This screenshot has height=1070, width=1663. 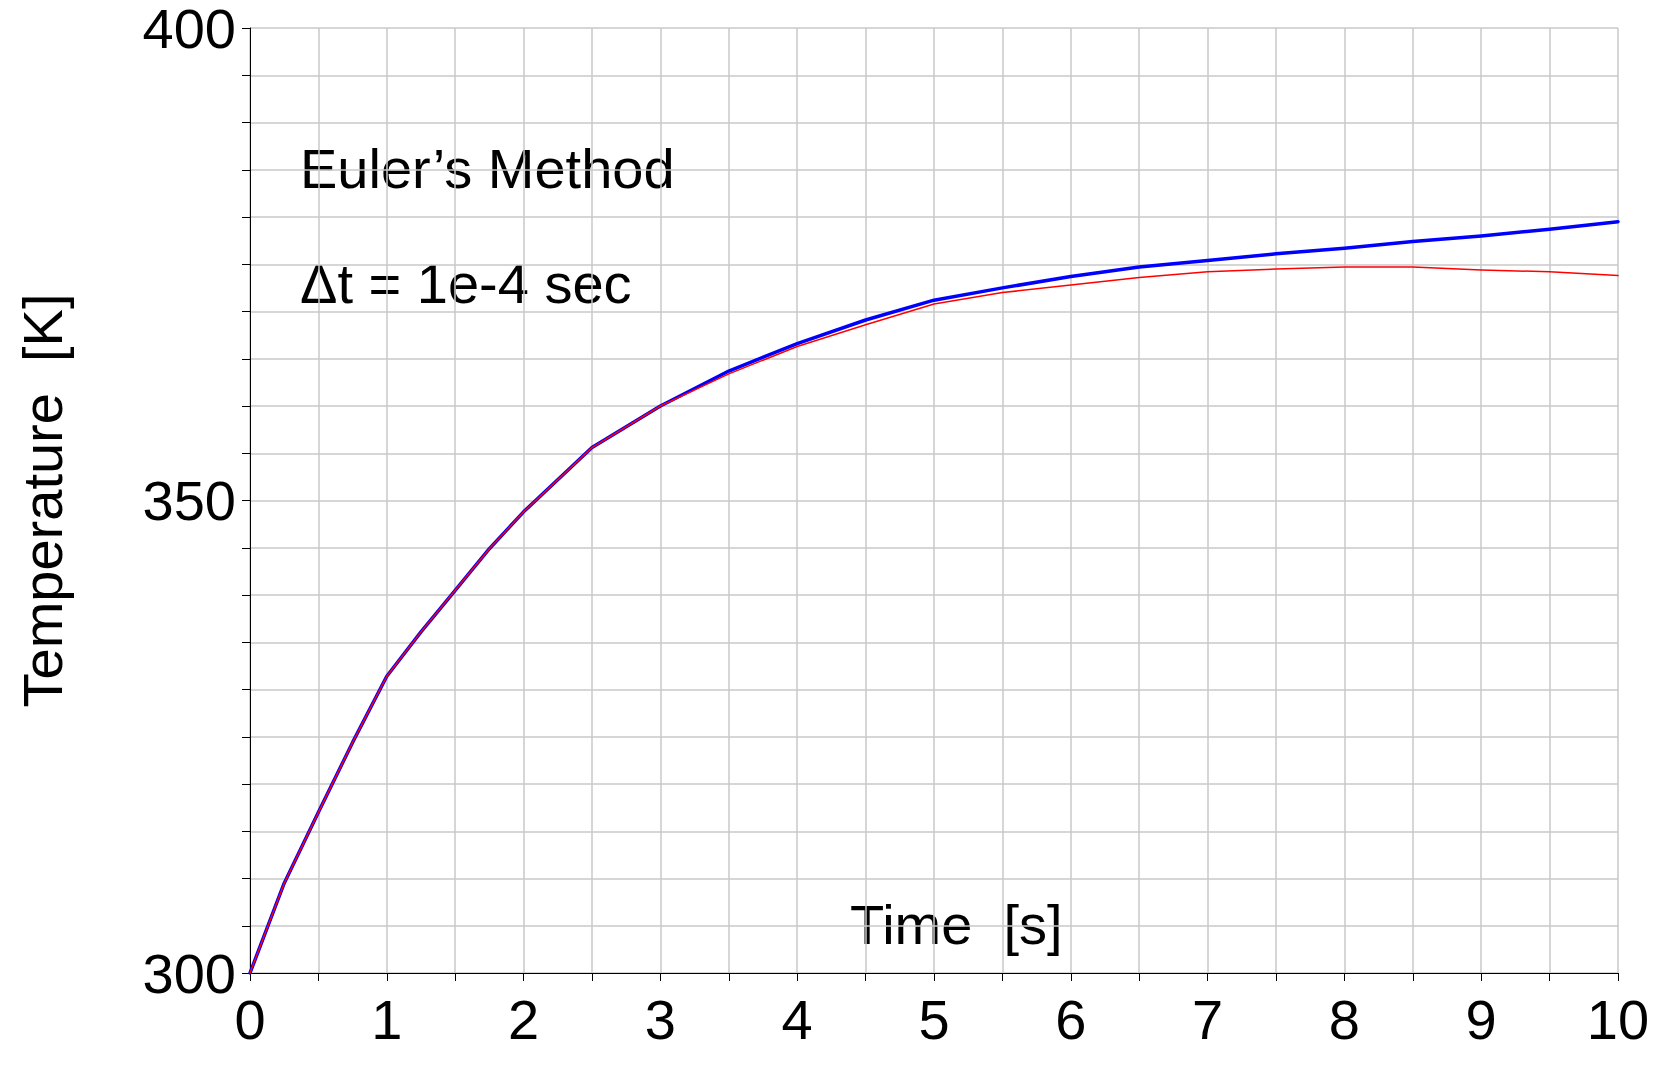 I want to click on x-tick-label: 8, so click(x=1344, y=1019).